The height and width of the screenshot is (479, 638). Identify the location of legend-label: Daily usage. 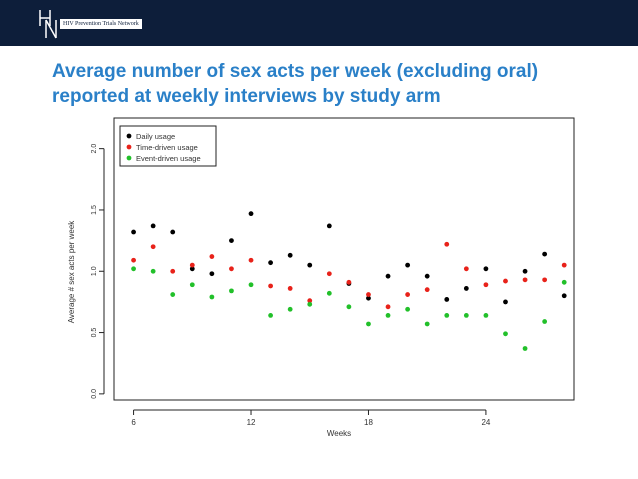
(155, 136).